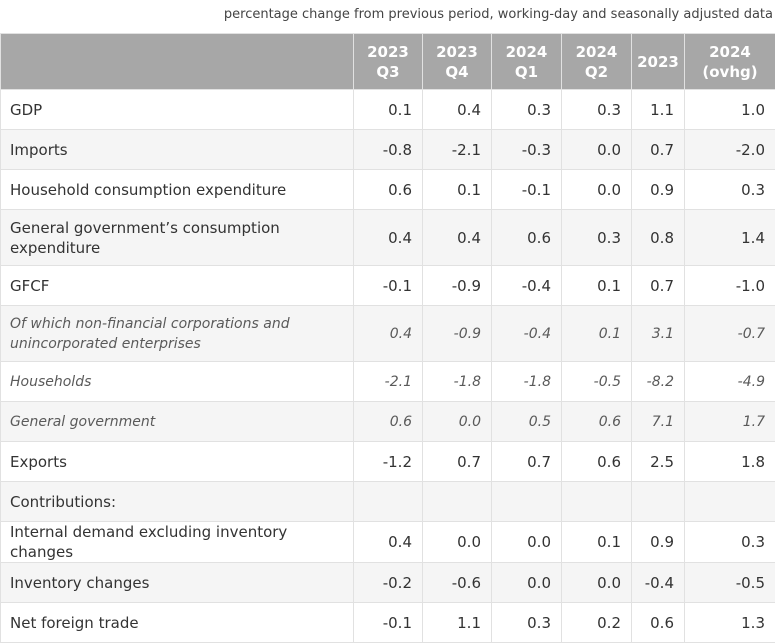 This screenshot has width=775, height=643. Describe the element at coordinates (457, 72) in the screenshot. I see `column-header-period: Q4` at that location.